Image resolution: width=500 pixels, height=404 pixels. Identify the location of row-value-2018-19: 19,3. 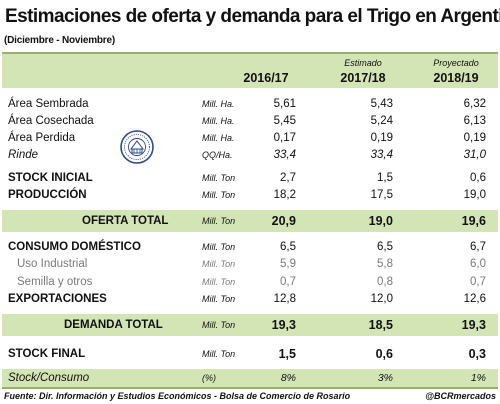
(473, 325).